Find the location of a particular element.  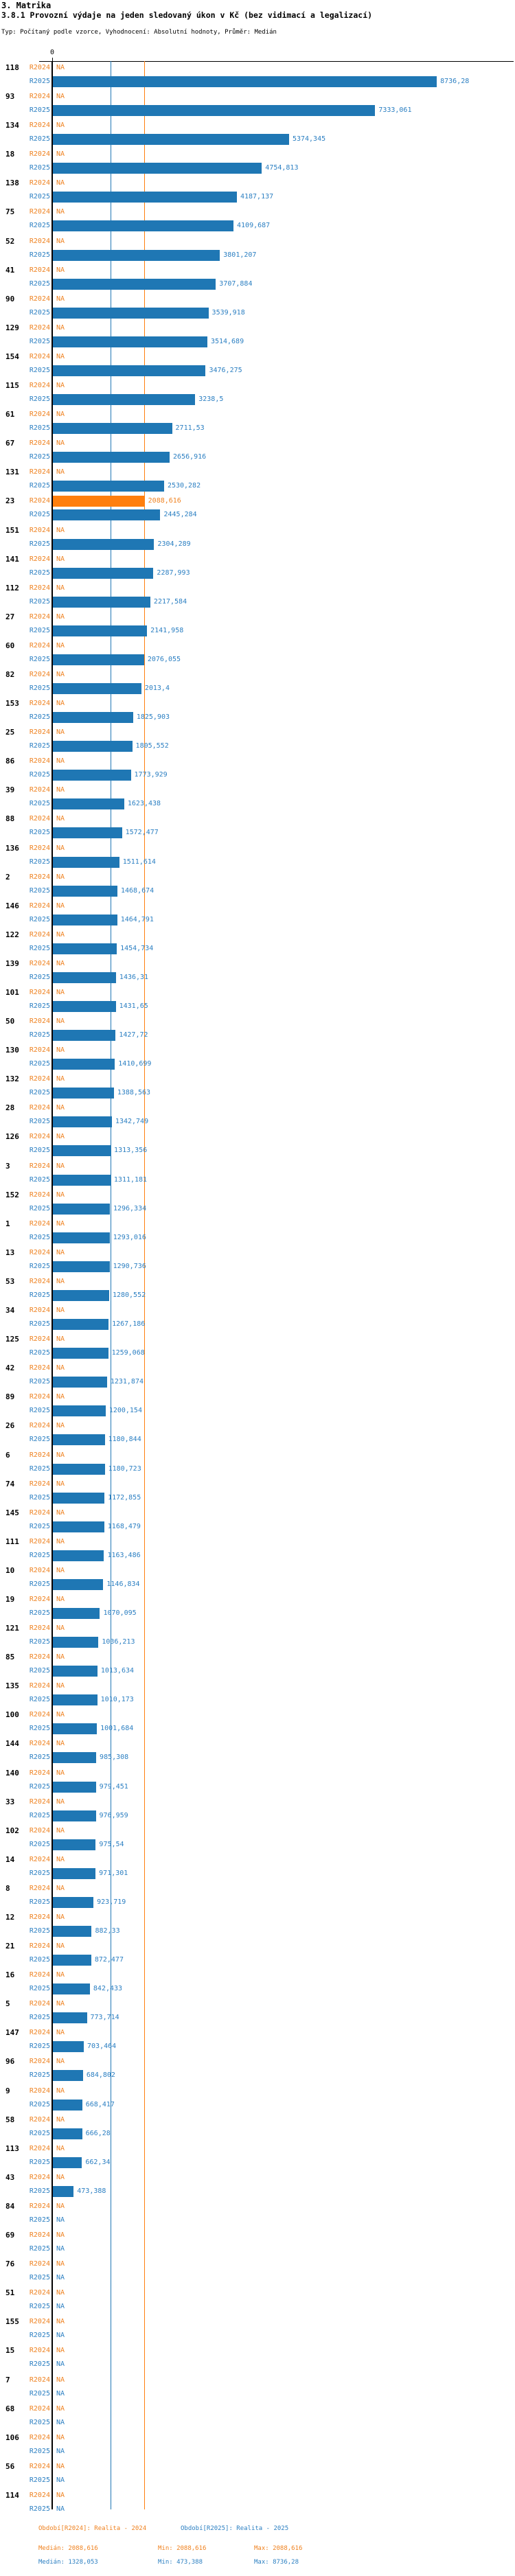

bar-group: 140 R2024 NA R2025 979,451 is located at coordinates (257, 1782).